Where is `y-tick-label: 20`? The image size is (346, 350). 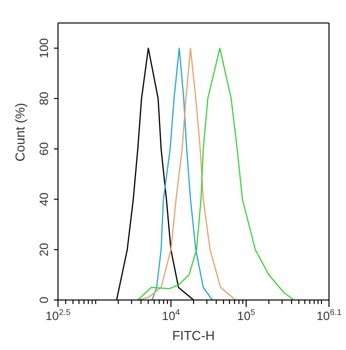
y-tick-label: 20 is located at coordinates (44, 249).